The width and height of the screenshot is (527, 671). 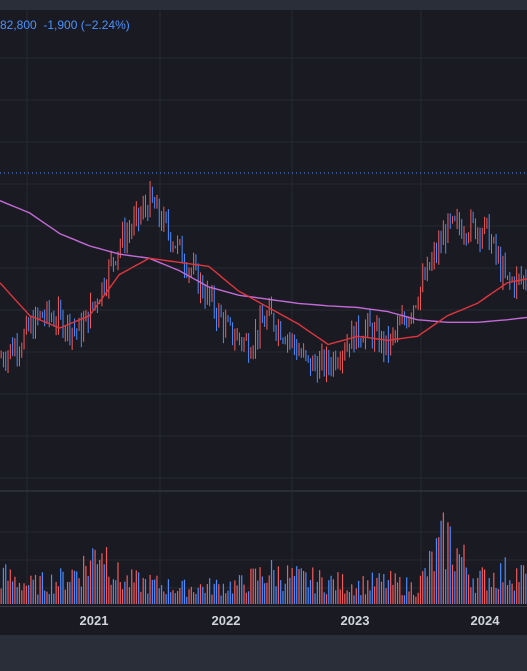 I want to click on x-tick-label: 2022, so click(x=226, y=620).